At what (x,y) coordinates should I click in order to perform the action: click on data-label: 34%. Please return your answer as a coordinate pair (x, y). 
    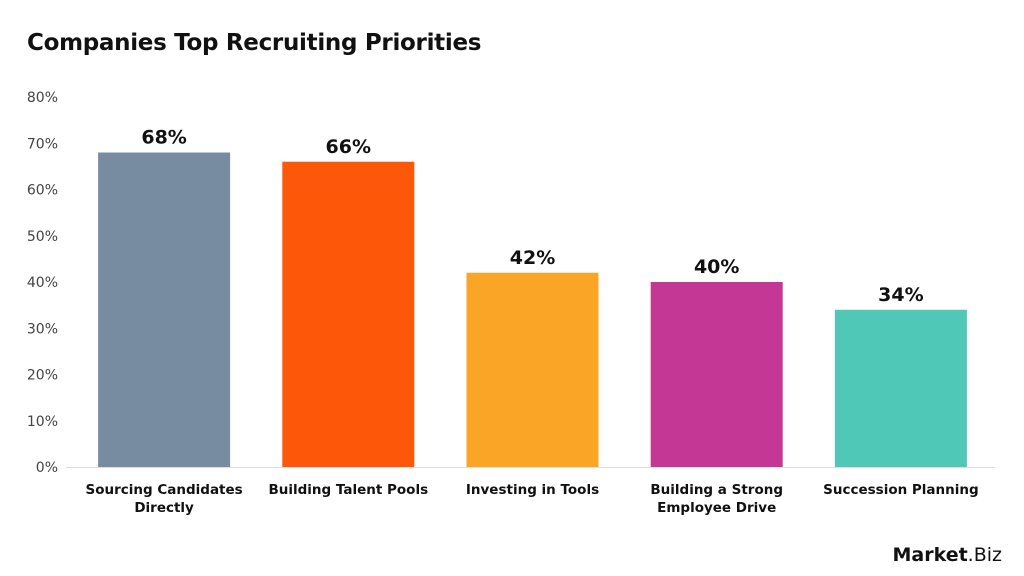
    Looking at the image, I should click on (900, 295).